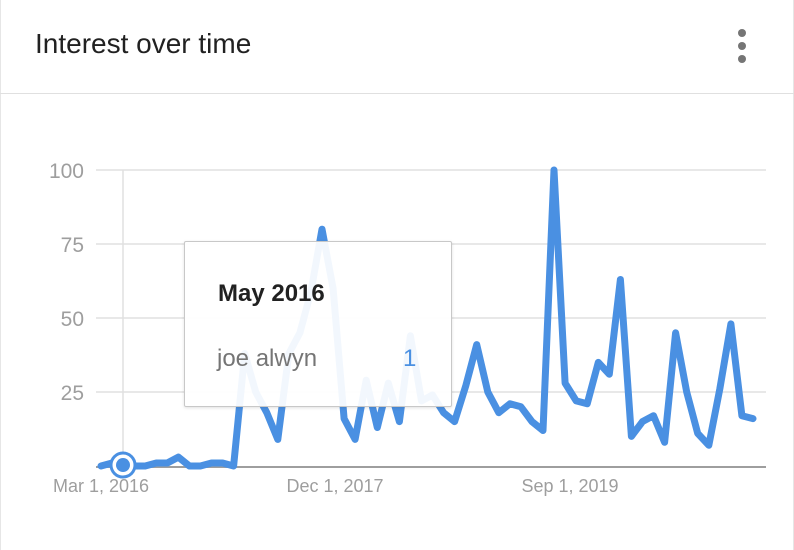 This screenshot has height=550, width=794. What do you see at coordinates (0, 275) in the screenshot?
I see `card-left-border` at bounding box center [0, 275].